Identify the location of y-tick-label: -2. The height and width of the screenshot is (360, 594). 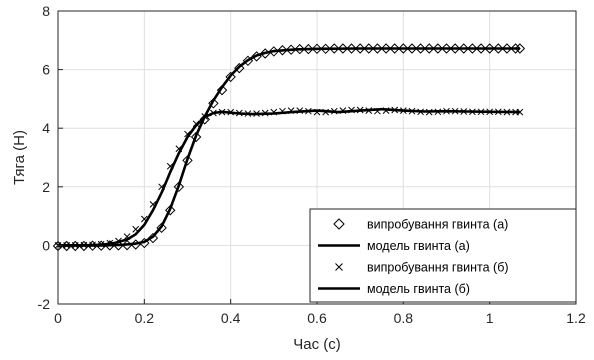
(44, 304).